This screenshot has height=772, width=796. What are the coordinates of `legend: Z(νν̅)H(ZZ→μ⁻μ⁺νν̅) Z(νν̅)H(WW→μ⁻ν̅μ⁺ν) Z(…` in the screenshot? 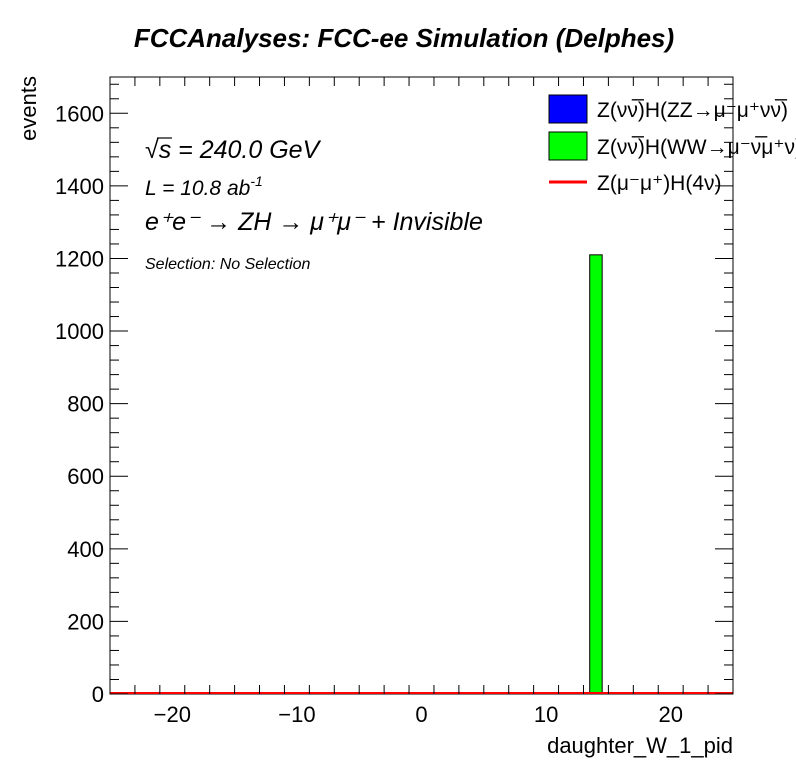 It's located at (672, 144).